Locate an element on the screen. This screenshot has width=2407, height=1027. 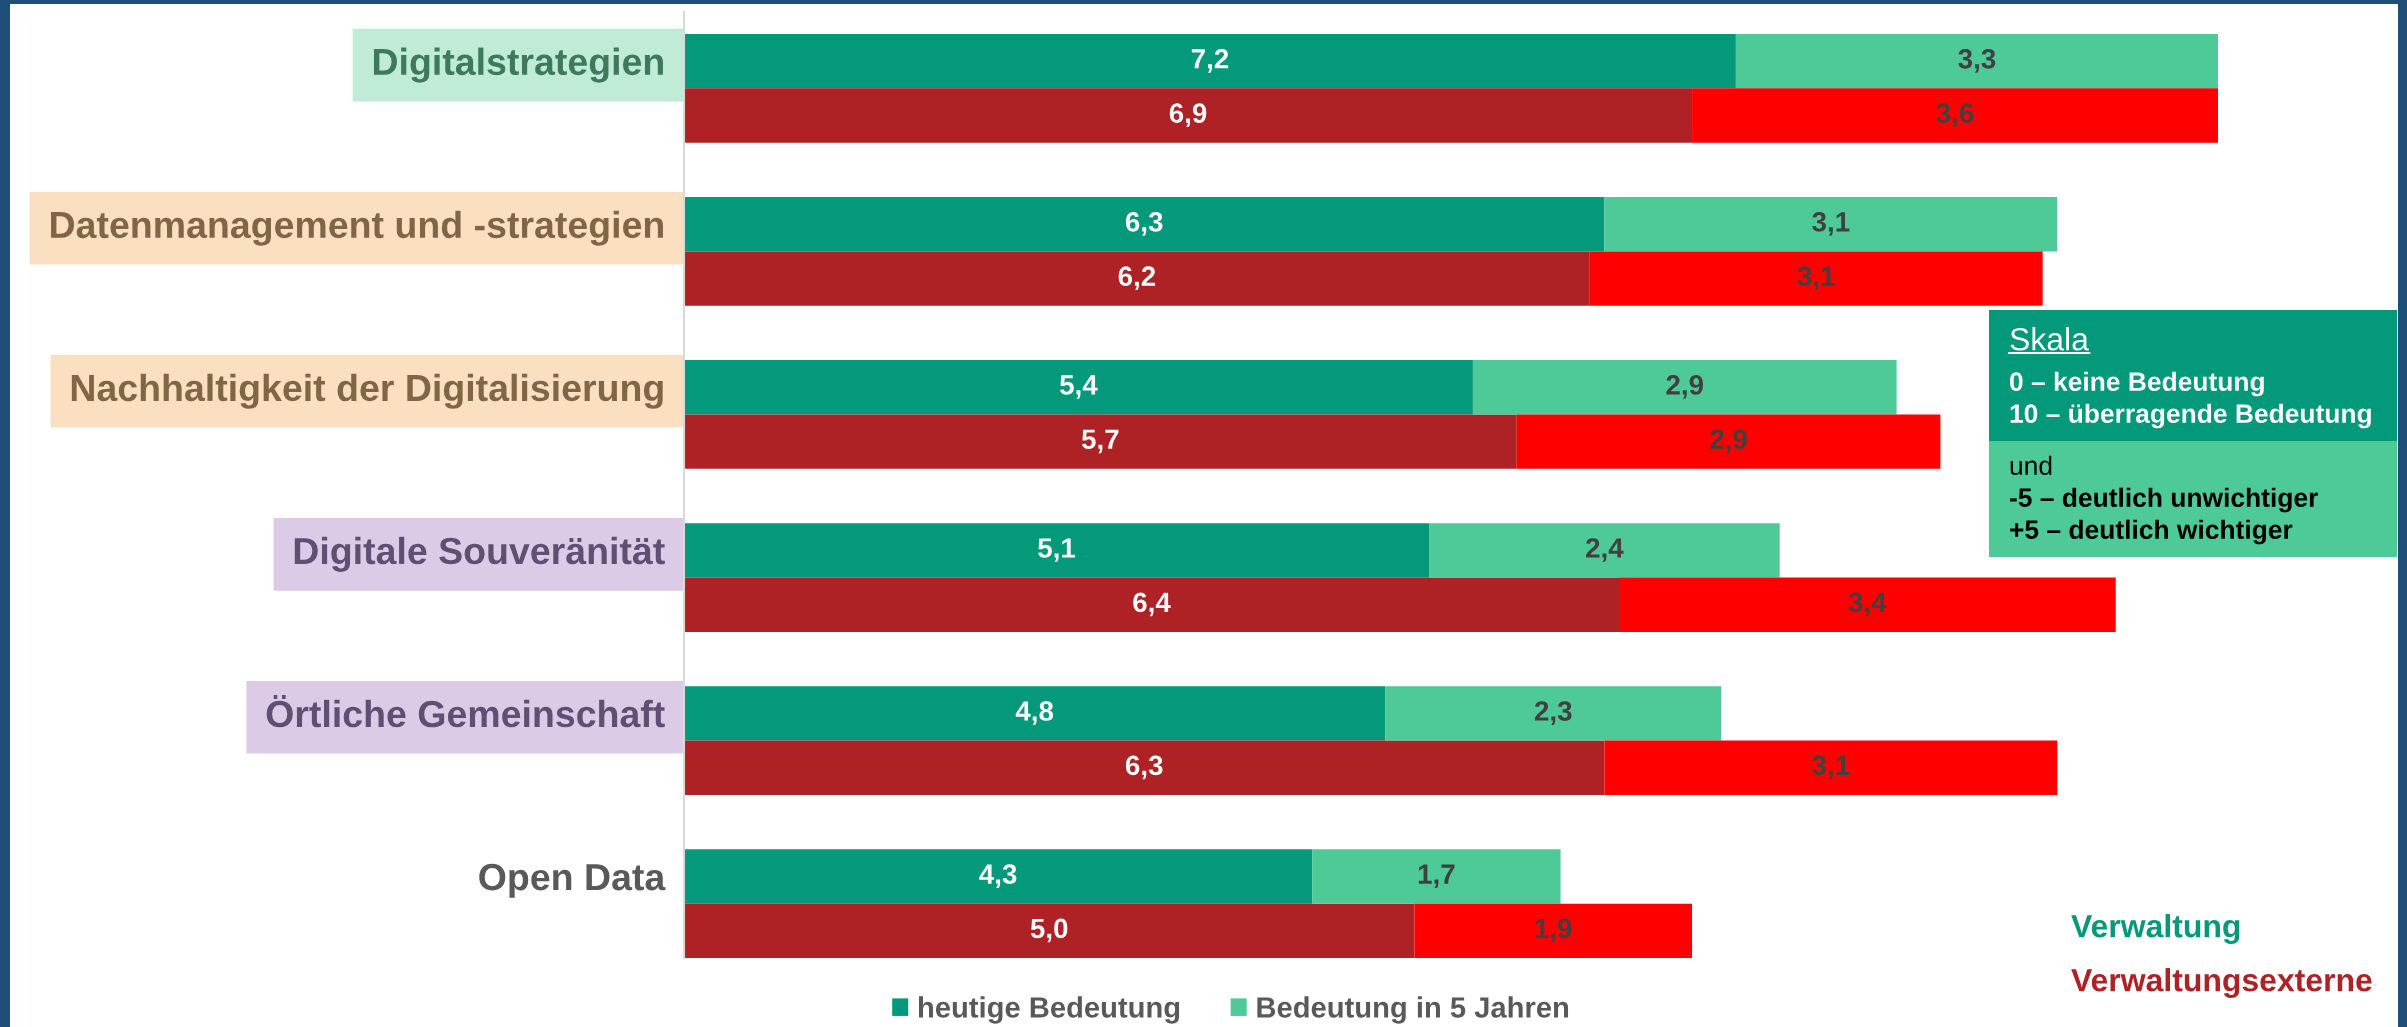
y-tick-label: Nachhaltigkeit der Digitalisierung is located at coordinates (367, 391).